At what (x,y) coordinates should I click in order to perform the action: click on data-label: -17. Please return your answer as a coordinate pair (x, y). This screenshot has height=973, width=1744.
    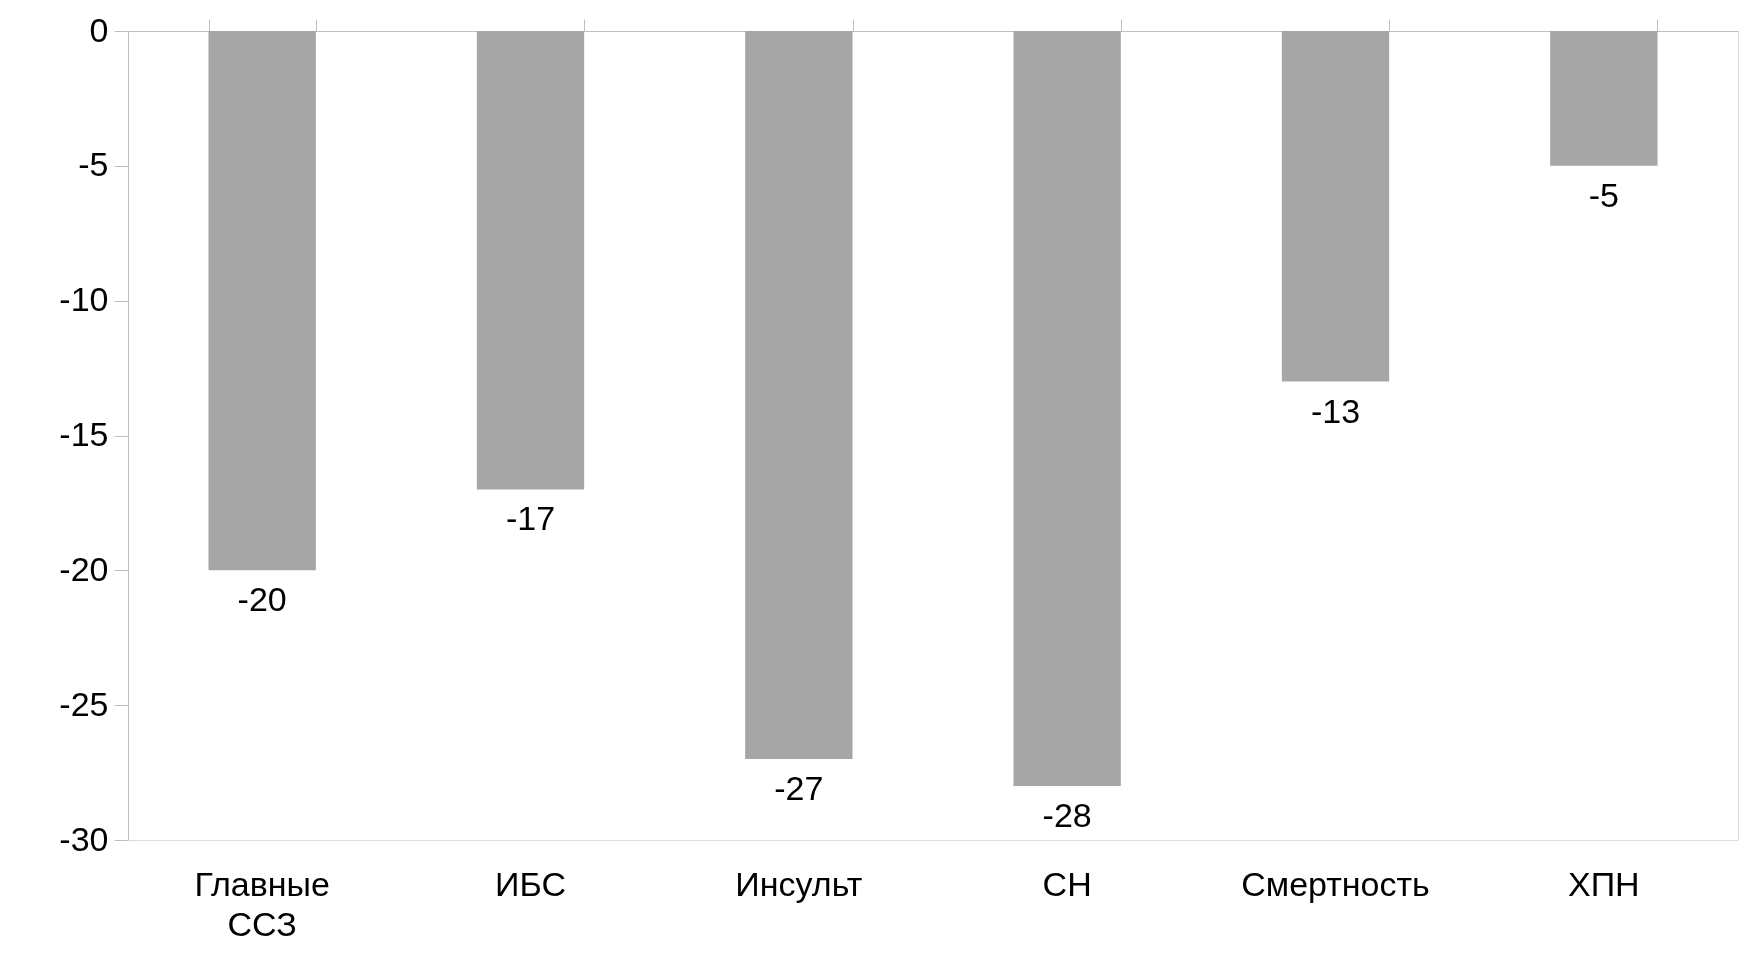
    Looking at the image, I should click on (530, 518).